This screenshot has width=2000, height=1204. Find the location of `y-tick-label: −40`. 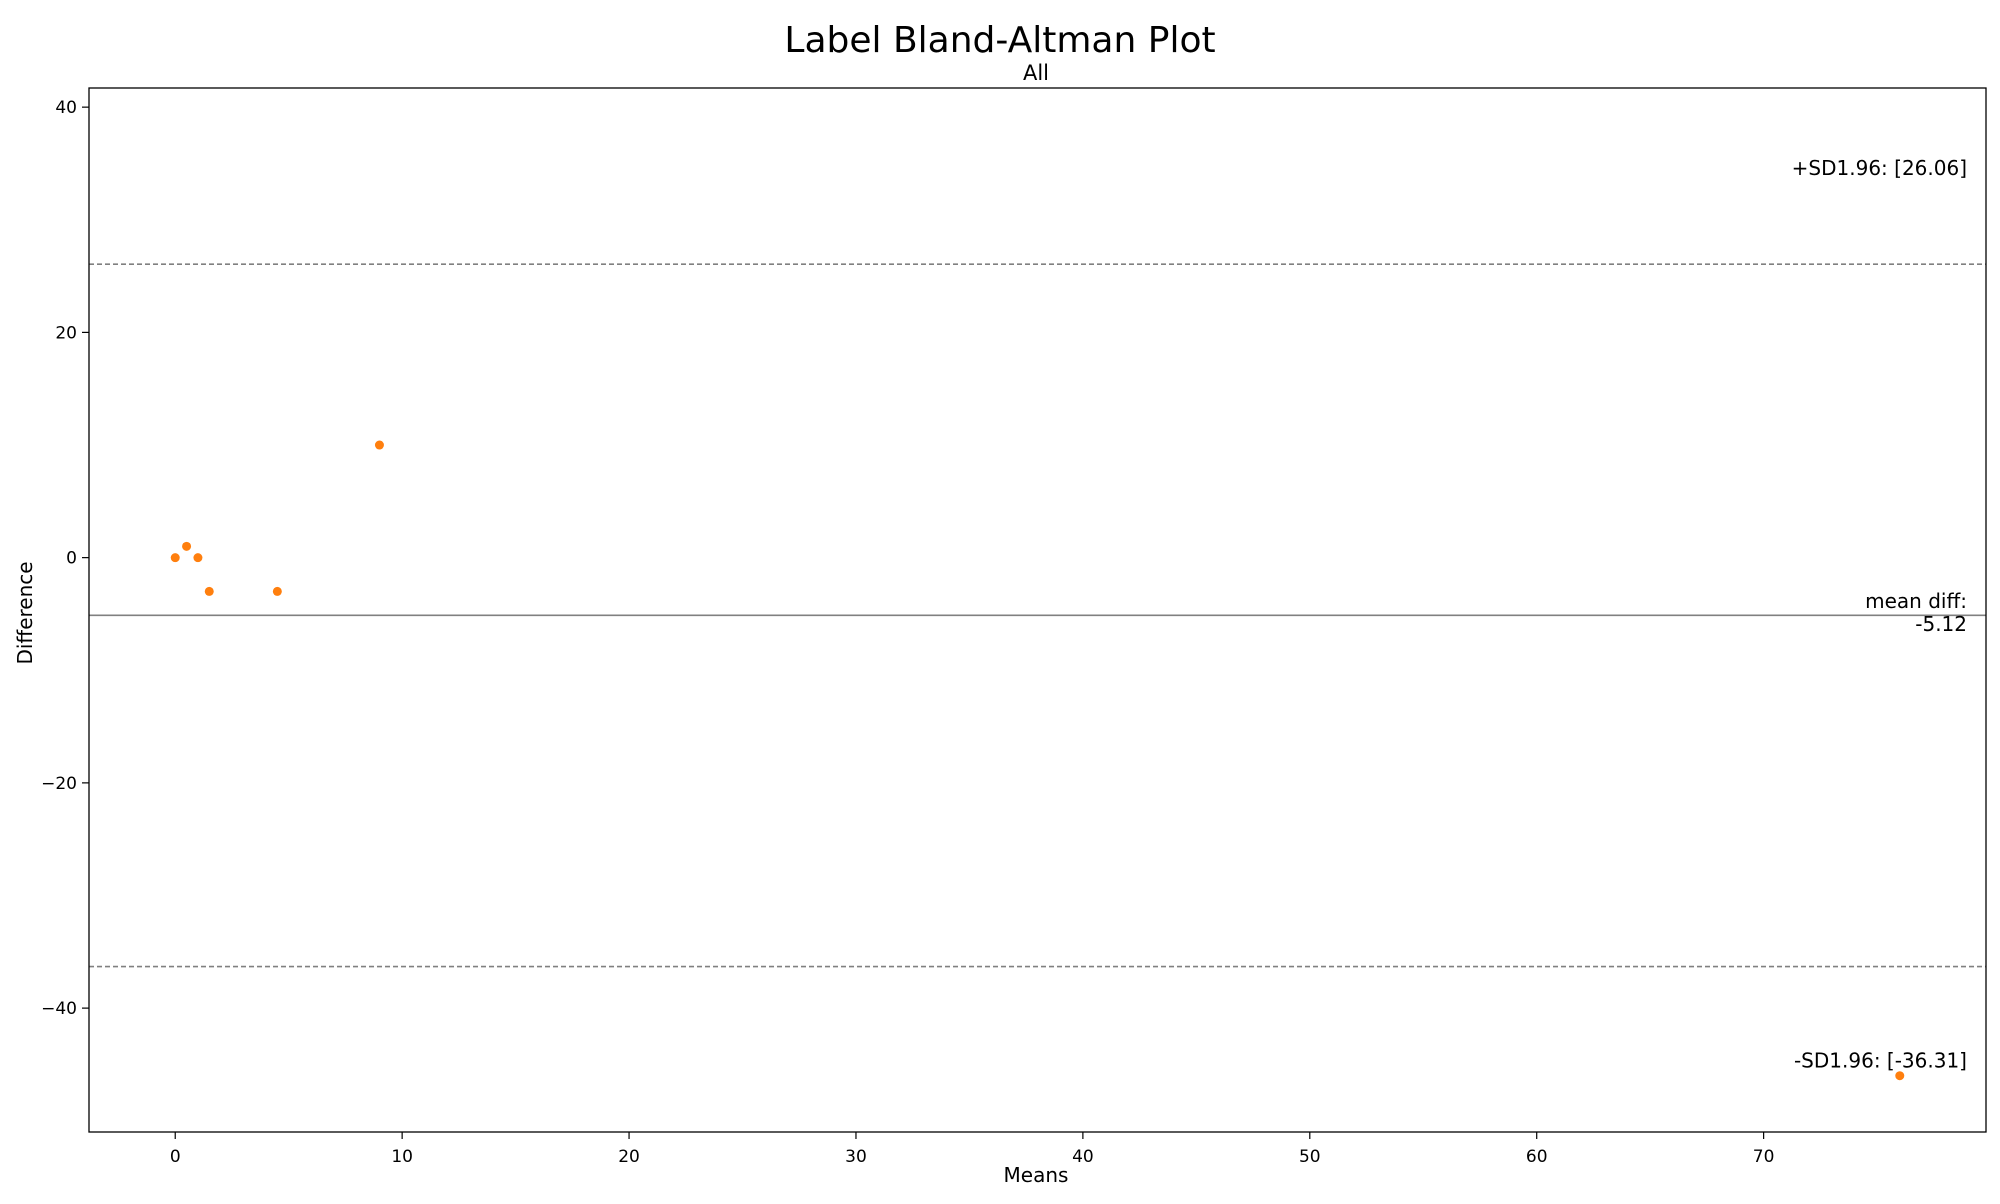

y-tick-label: −40 is located at coordinates (59, 1009).